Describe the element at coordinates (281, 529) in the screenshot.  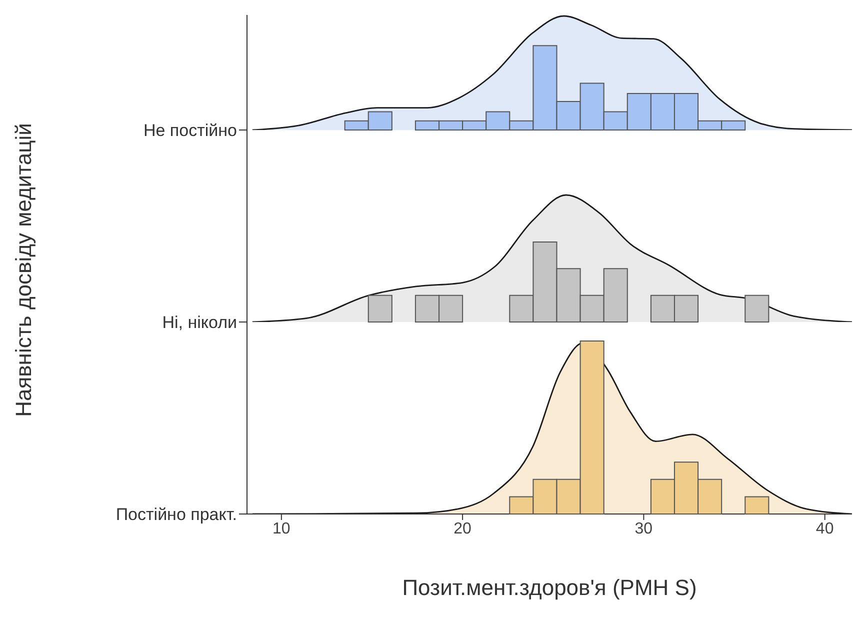
I see `x-tick-label: 10` at that location.